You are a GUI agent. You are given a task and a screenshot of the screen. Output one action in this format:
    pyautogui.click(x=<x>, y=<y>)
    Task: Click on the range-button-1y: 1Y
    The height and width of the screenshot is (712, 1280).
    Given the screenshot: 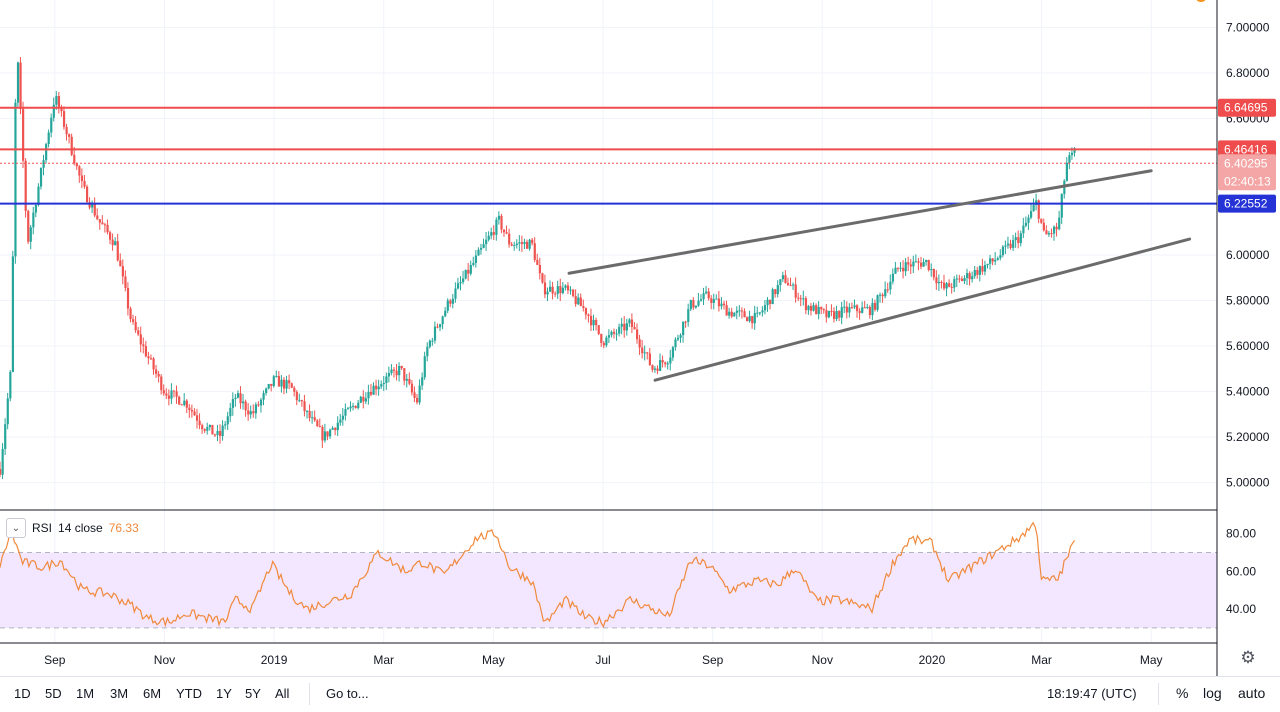 What is the action you would take?
    pyautogui.click(x=224, y=693)
    